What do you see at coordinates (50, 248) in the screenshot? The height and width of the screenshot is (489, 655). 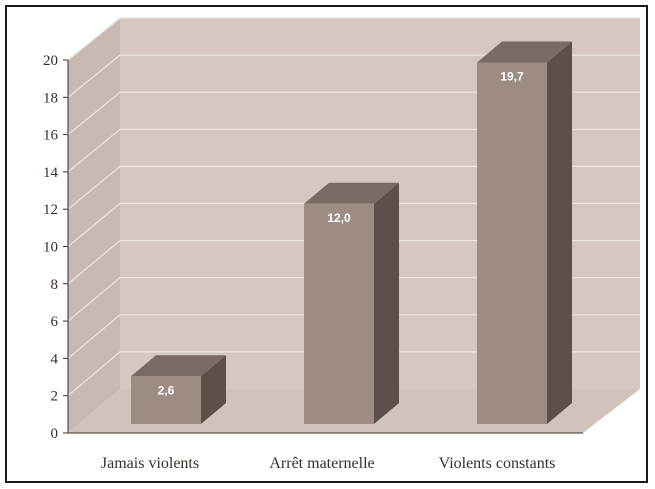 I see `y-tick-label: 10` at bounding box center [50, 248].